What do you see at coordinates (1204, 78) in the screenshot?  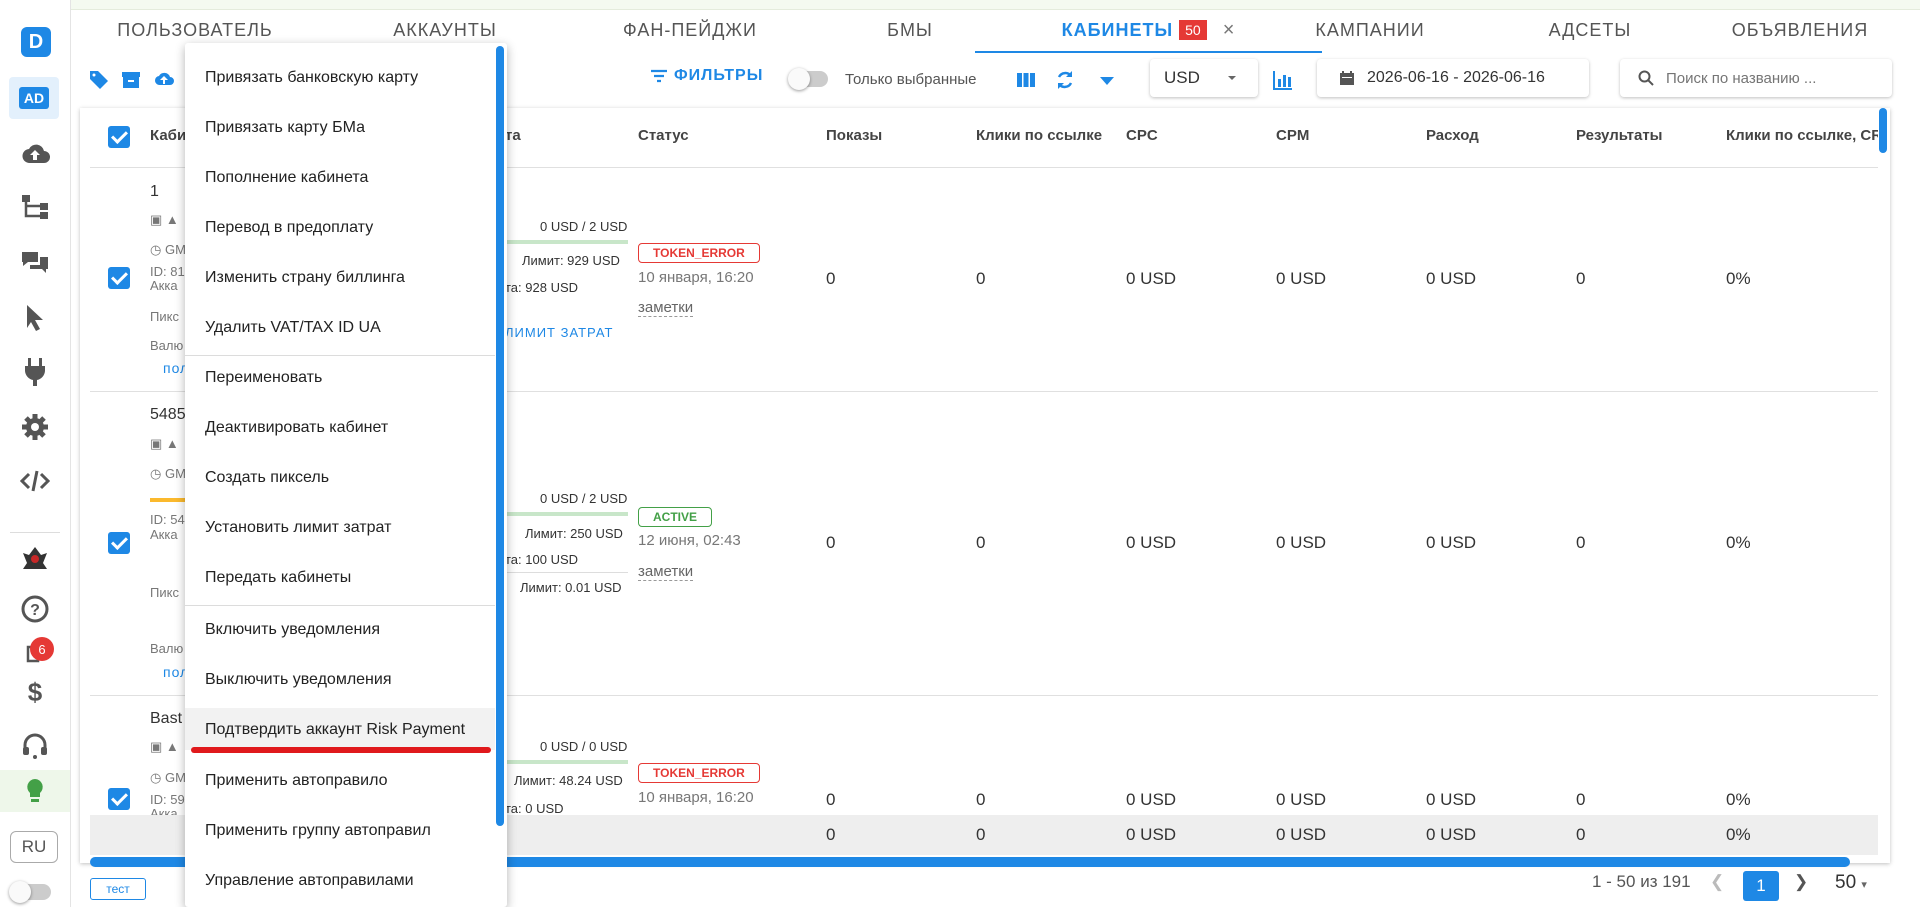 I see `currency-select: USD` at bounding box center [1204, 78].